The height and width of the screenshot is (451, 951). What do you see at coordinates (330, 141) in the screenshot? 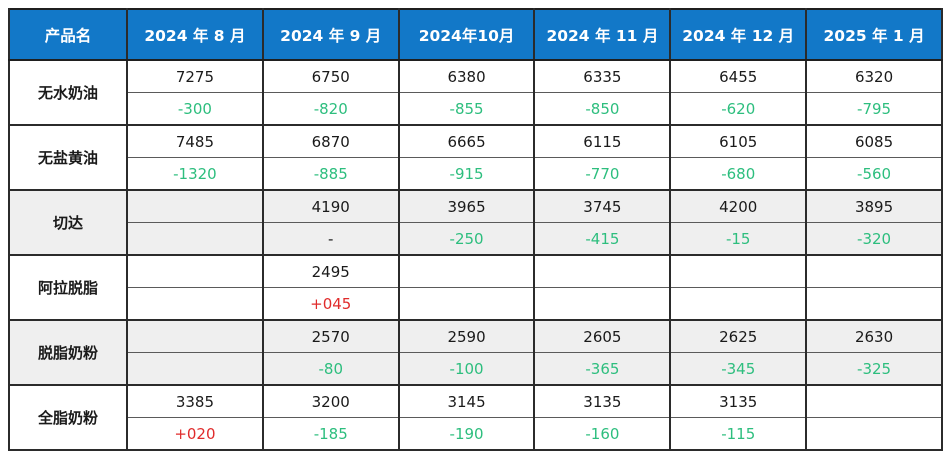
I see `price-cell: 6870` at bounding box center [330, 141].